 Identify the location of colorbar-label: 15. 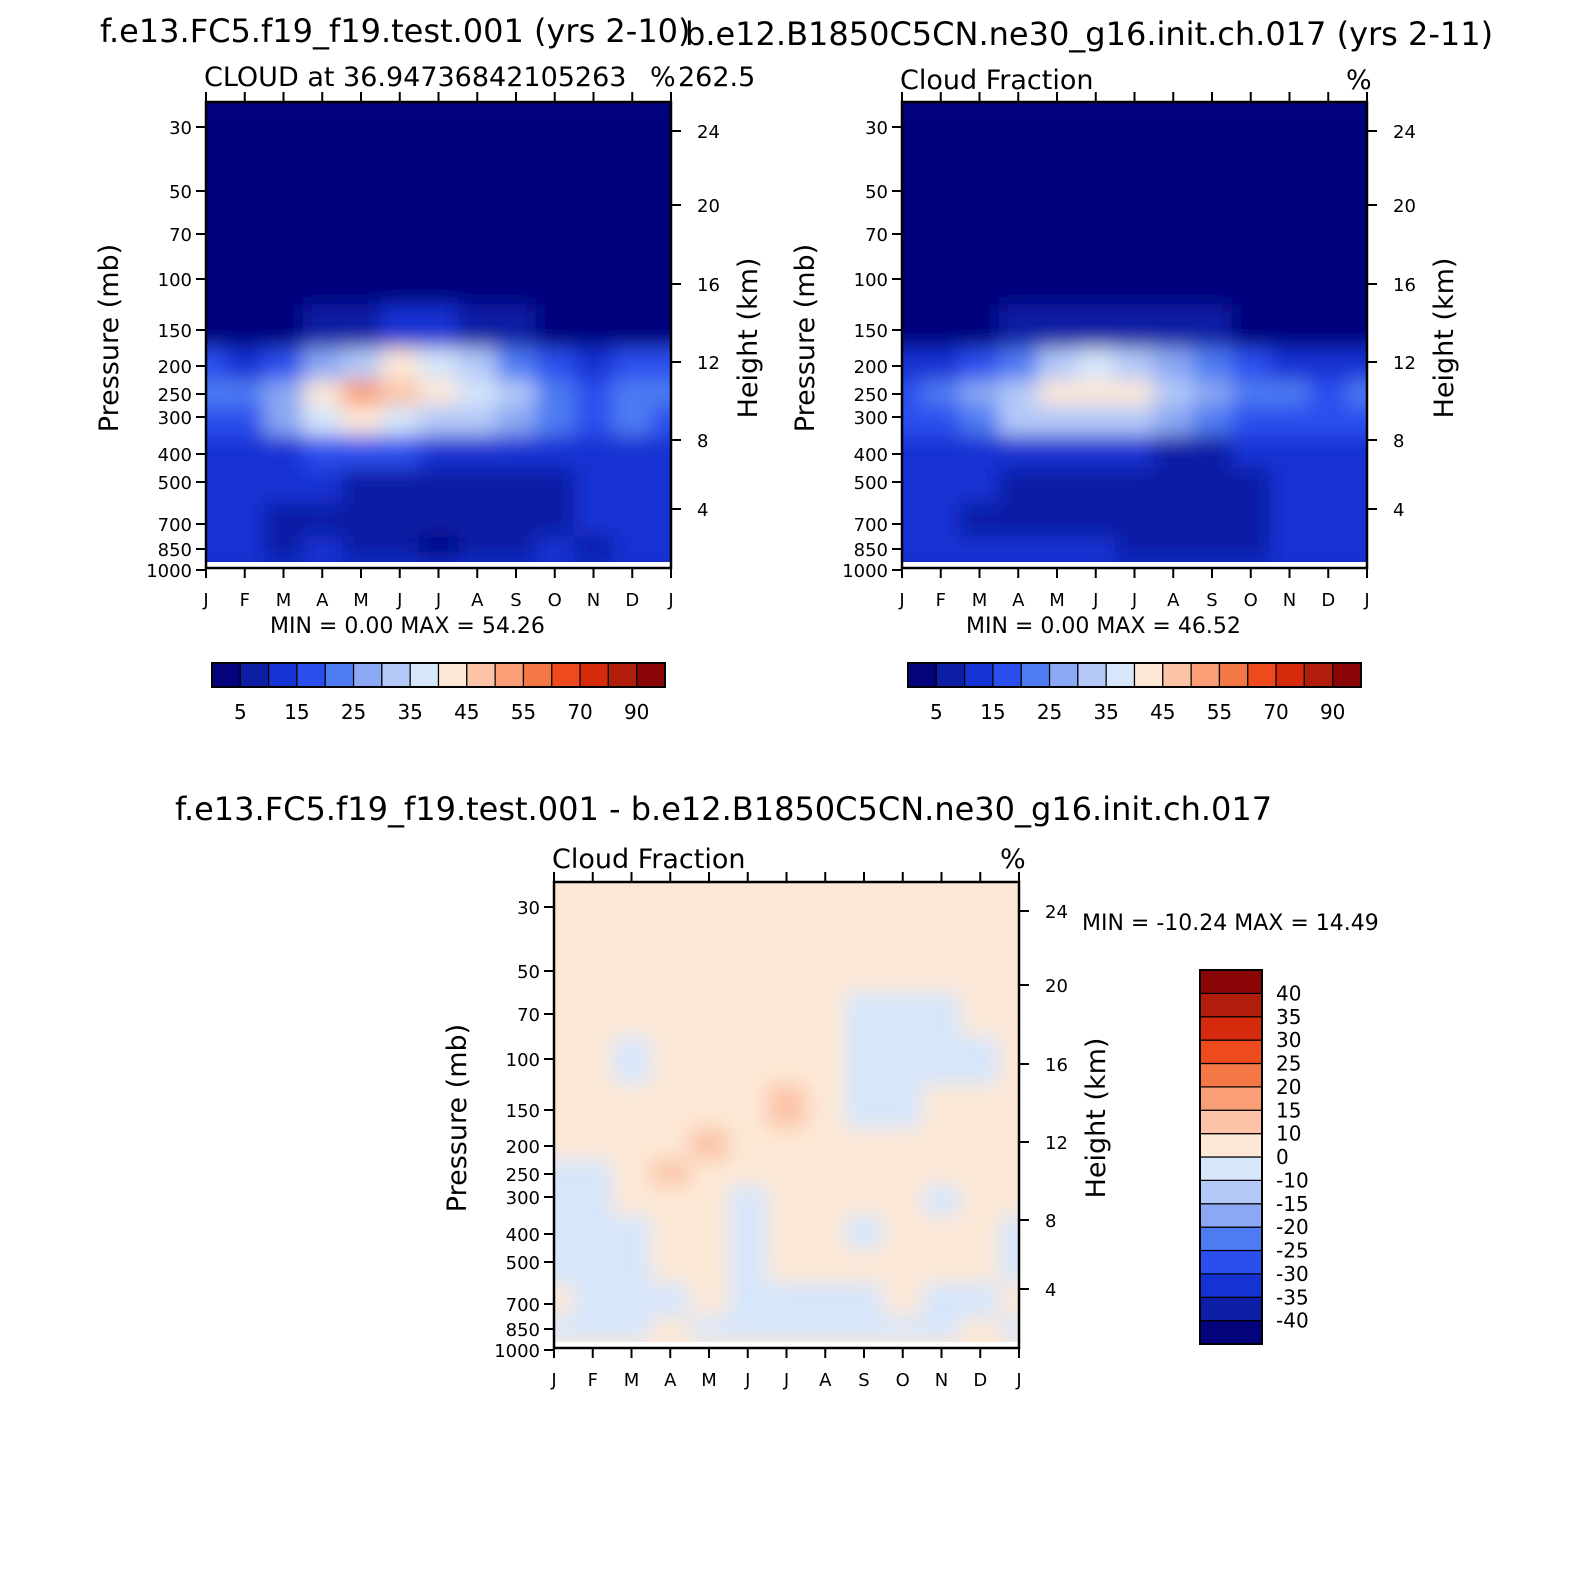
(296, 712).